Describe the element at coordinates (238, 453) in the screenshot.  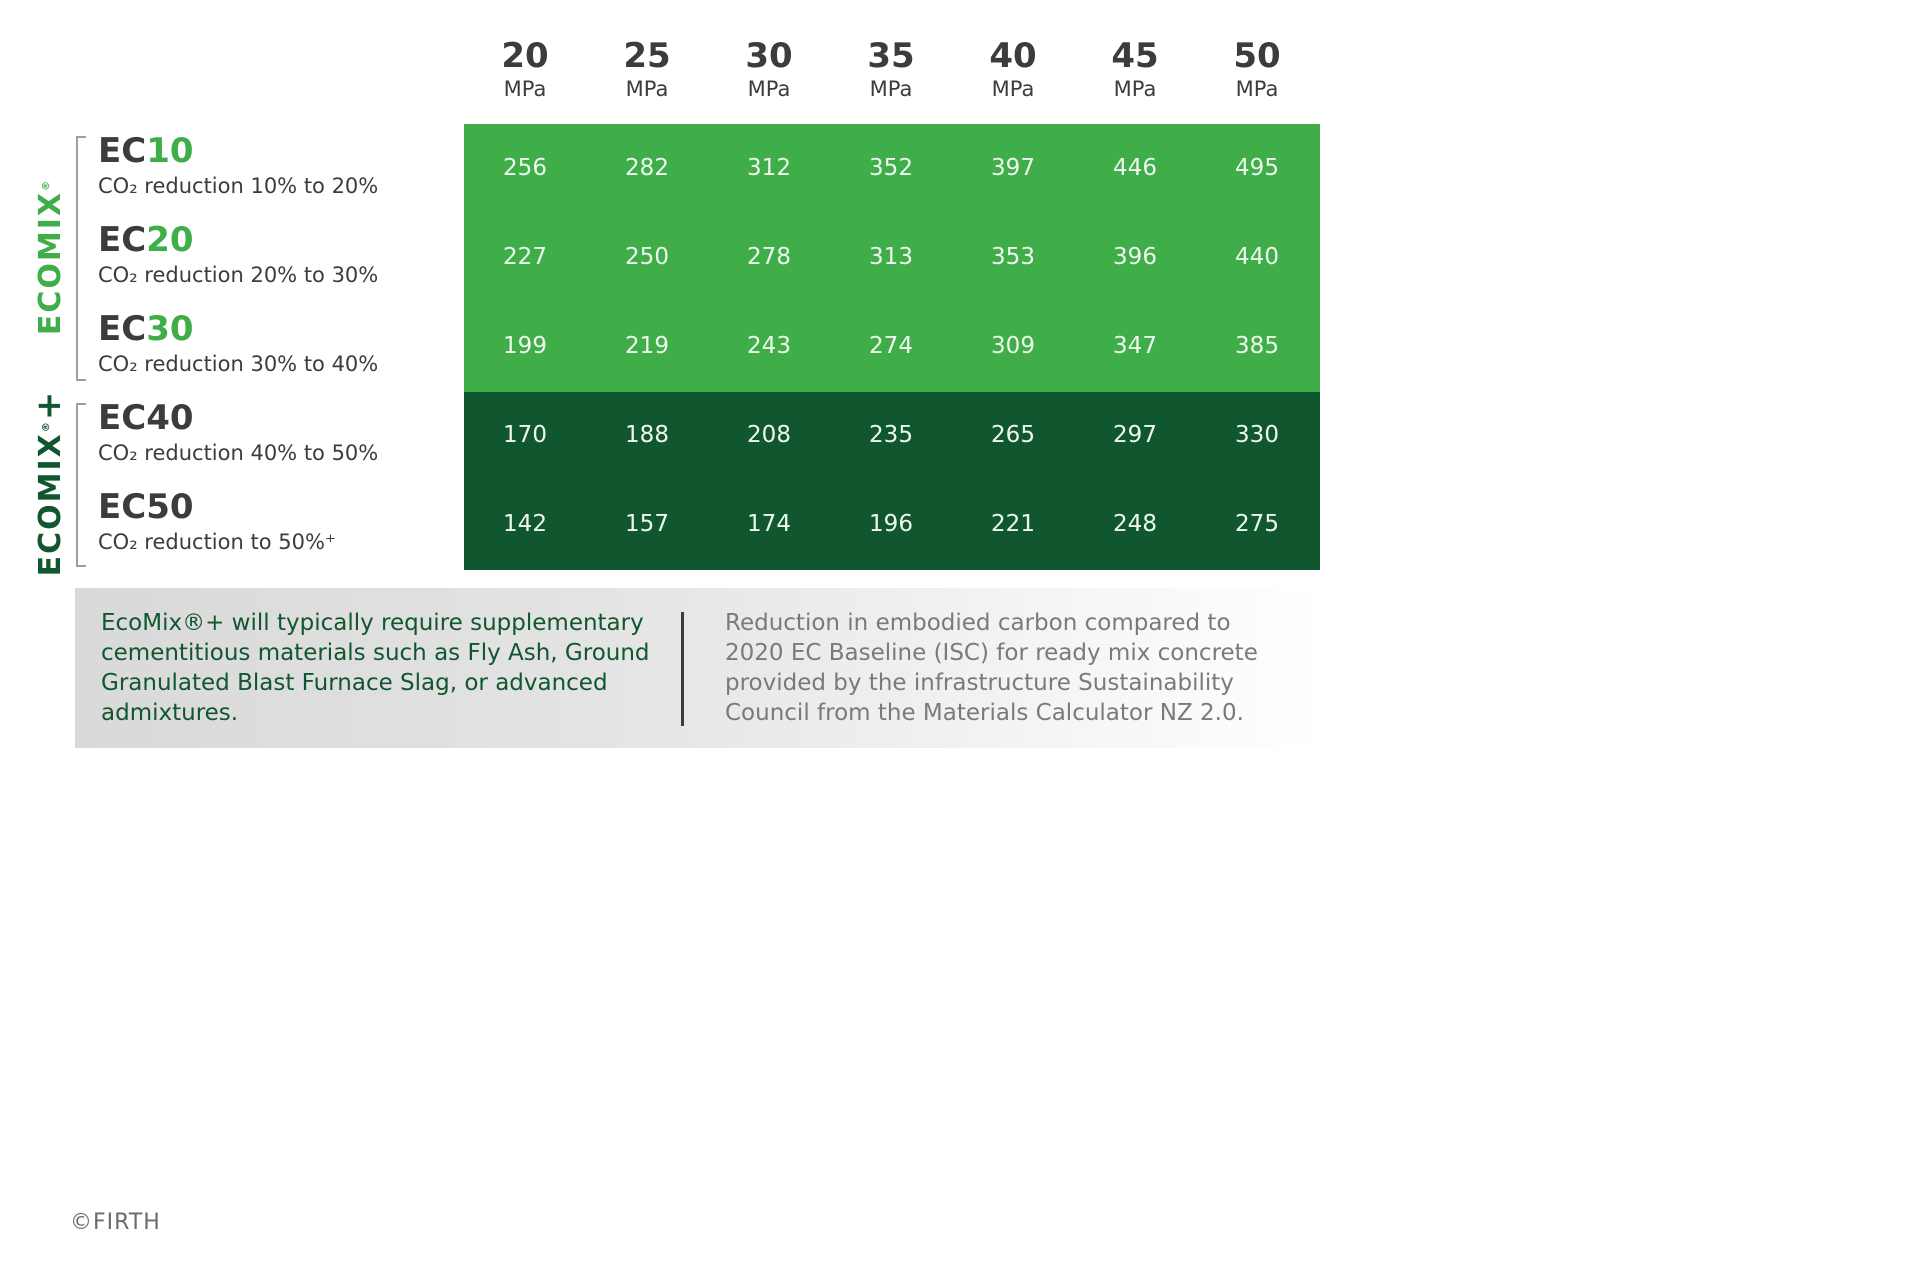
I see `row-description: CO₂ reduction 40% to 50%` at that location.